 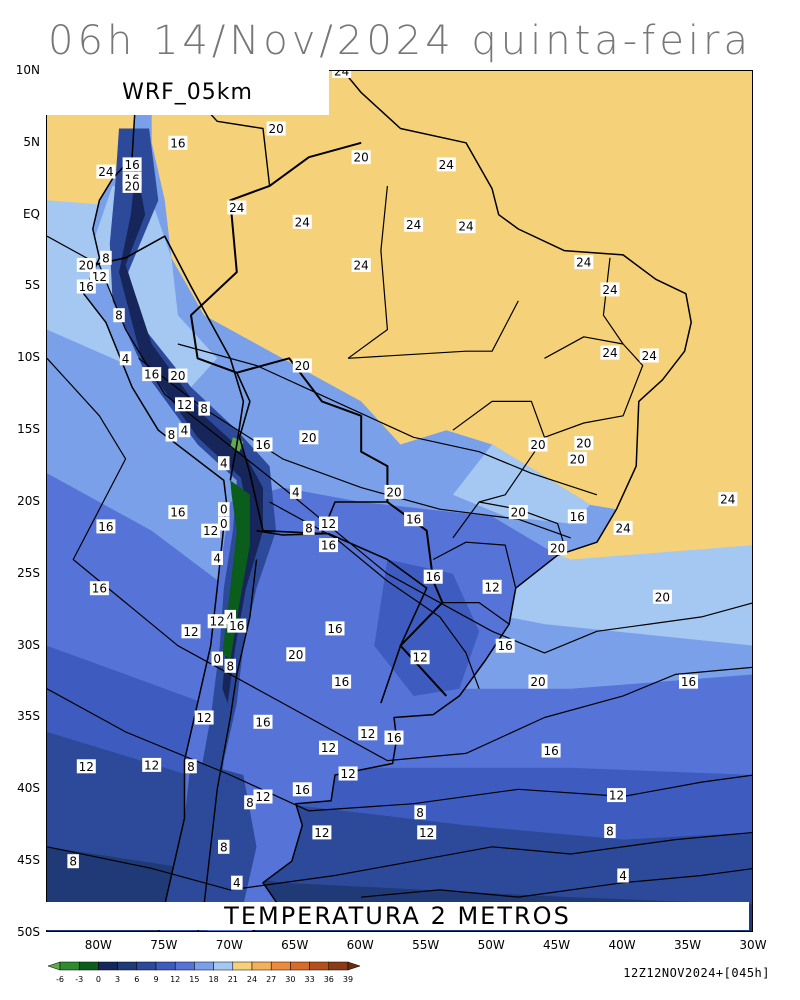 I want to click on isotherm-12-ocean, so click(x=399, y=750).